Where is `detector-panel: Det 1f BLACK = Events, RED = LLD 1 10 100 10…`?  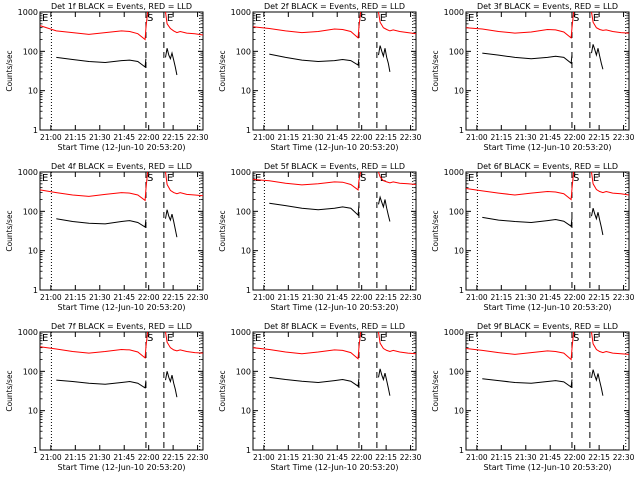 detector-panel: Det 1f BLACK = Events, RED = LLD 1 10 100 10… is located at coordinates (107, 77).